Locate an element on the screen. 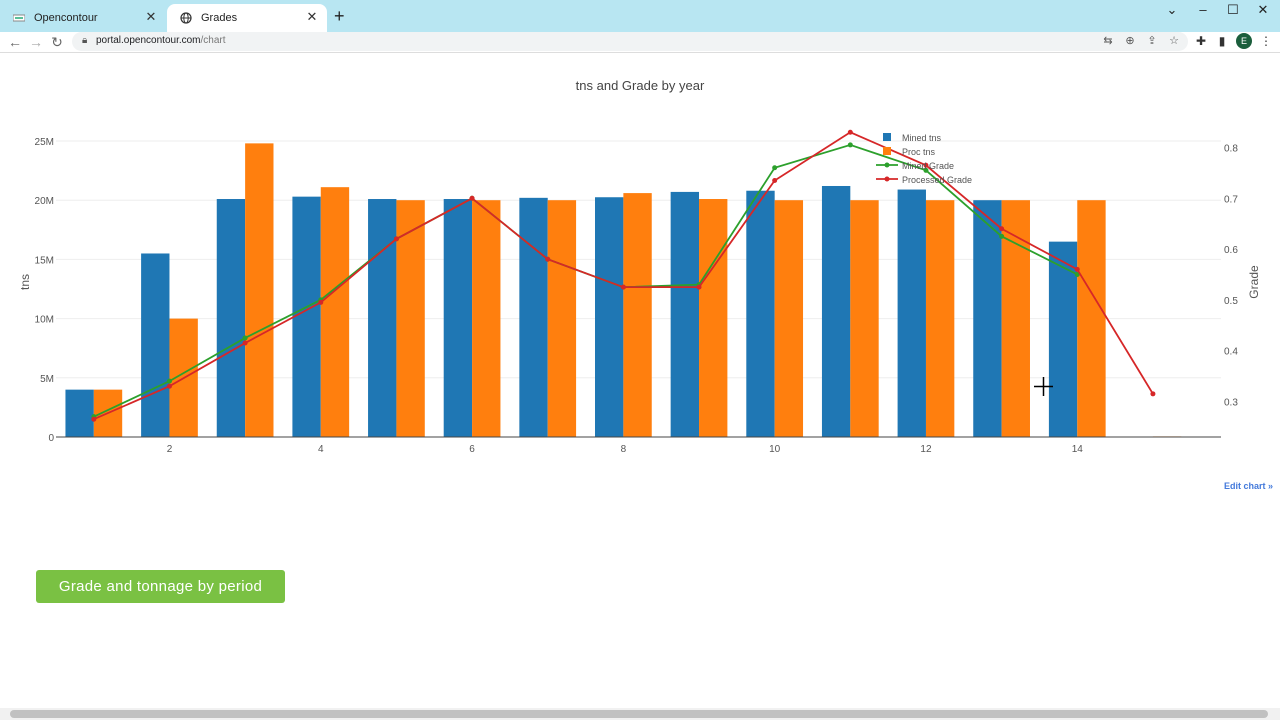 The height and width of the screenshot is (720, 1280). star-icon: ☆ is located at coordinates (1174, 41).